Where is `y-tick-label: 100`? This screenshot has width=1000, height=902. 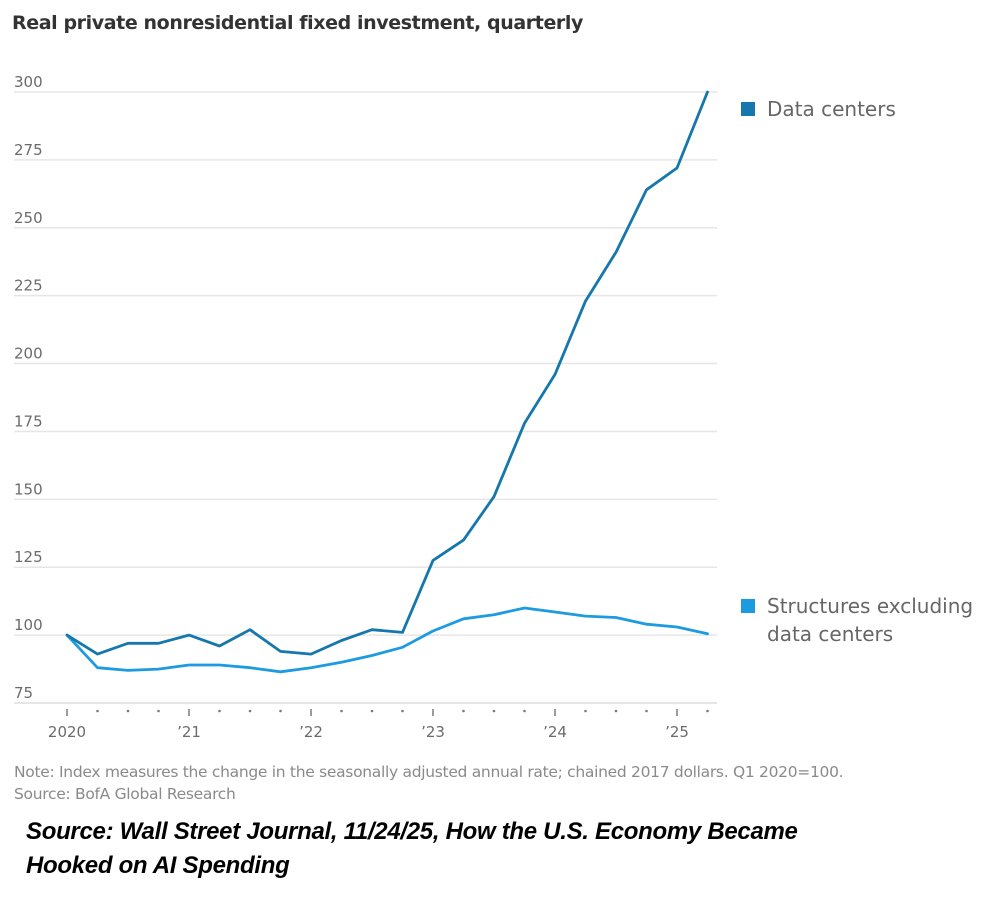 y-tick-label: 100 is located at coordinates (28, 625).